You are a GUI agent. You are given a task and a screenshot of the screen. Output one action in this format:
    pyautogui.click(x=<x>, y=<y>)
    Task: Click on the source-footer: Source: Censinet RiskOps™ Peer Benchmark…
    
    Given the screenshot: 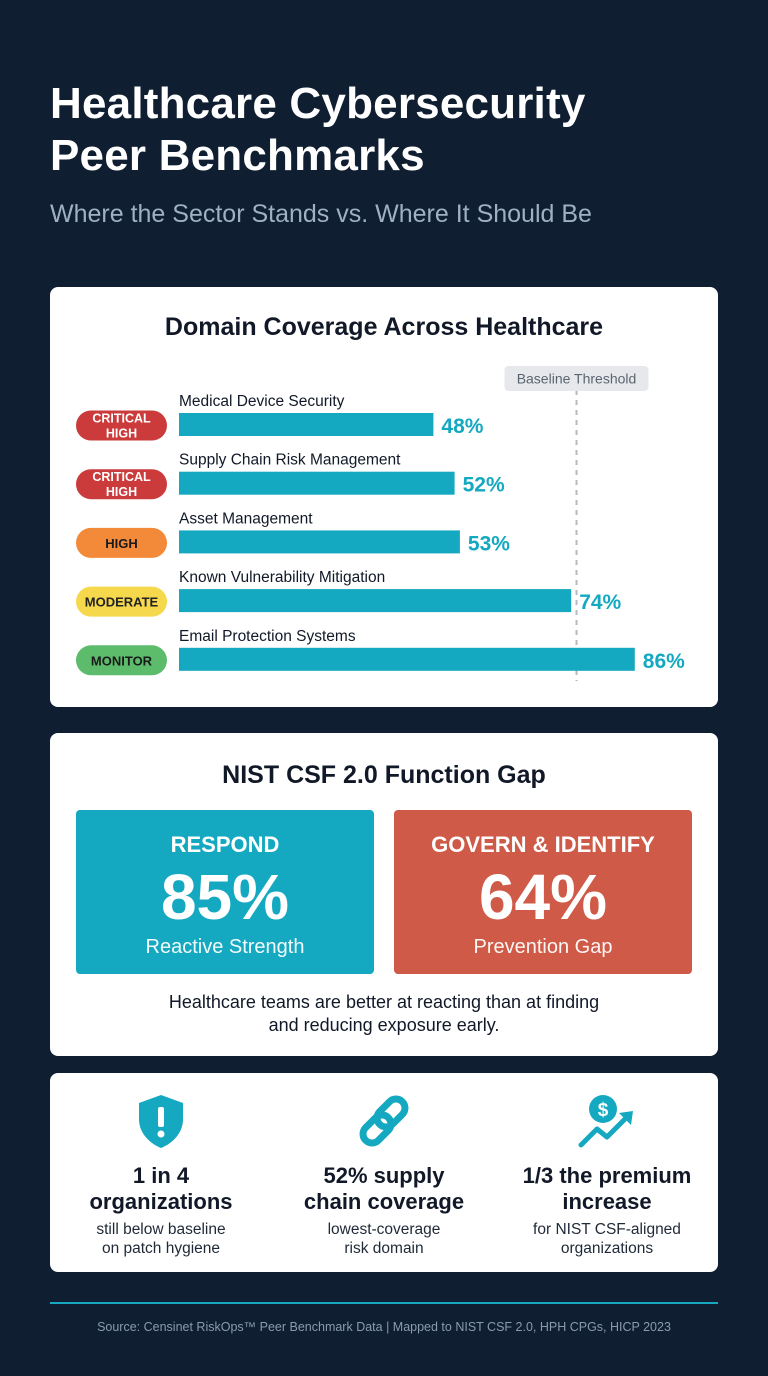 What is the action you would take?
    pyautogui.click(x=384, y=1327)
    